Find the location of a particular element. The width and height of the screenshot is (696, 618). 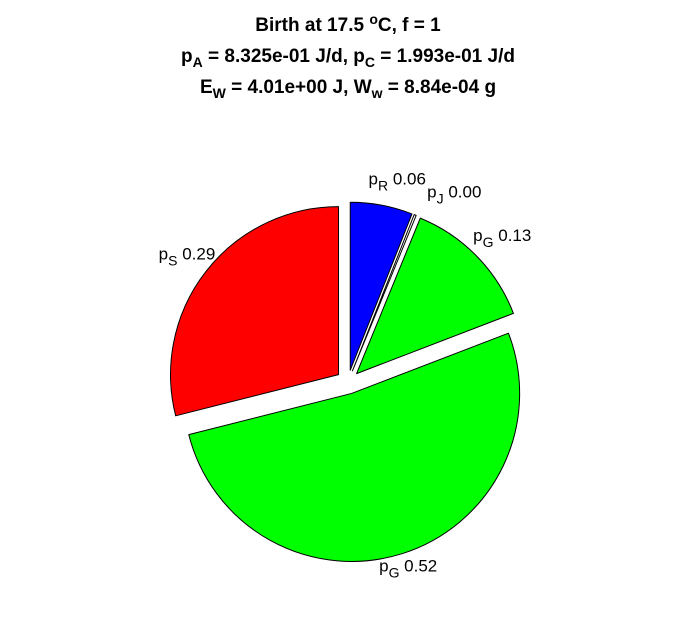

pc-symbol: p is located at coordinates (359, 56).